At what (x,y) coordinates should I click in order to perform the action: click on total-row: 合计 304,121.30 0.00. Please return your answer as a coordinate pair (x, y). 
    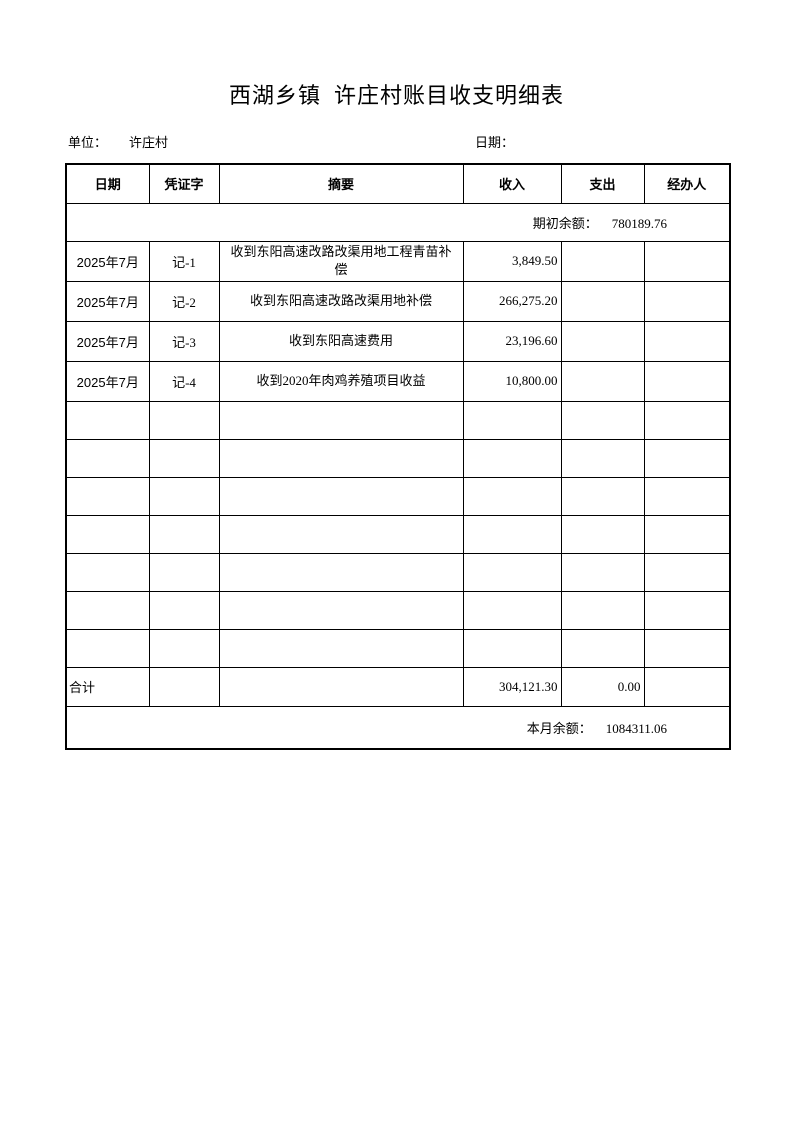
    Looking at the image, I should click on (398, 686).